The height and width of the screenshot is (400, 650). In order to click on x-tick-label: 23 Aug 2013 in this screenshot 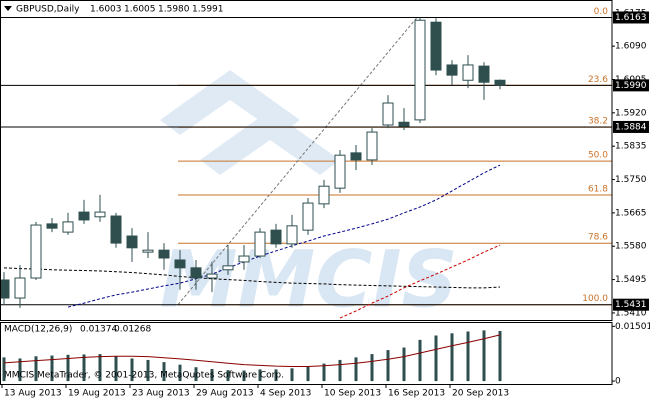, I will do `click(161, 394)`.